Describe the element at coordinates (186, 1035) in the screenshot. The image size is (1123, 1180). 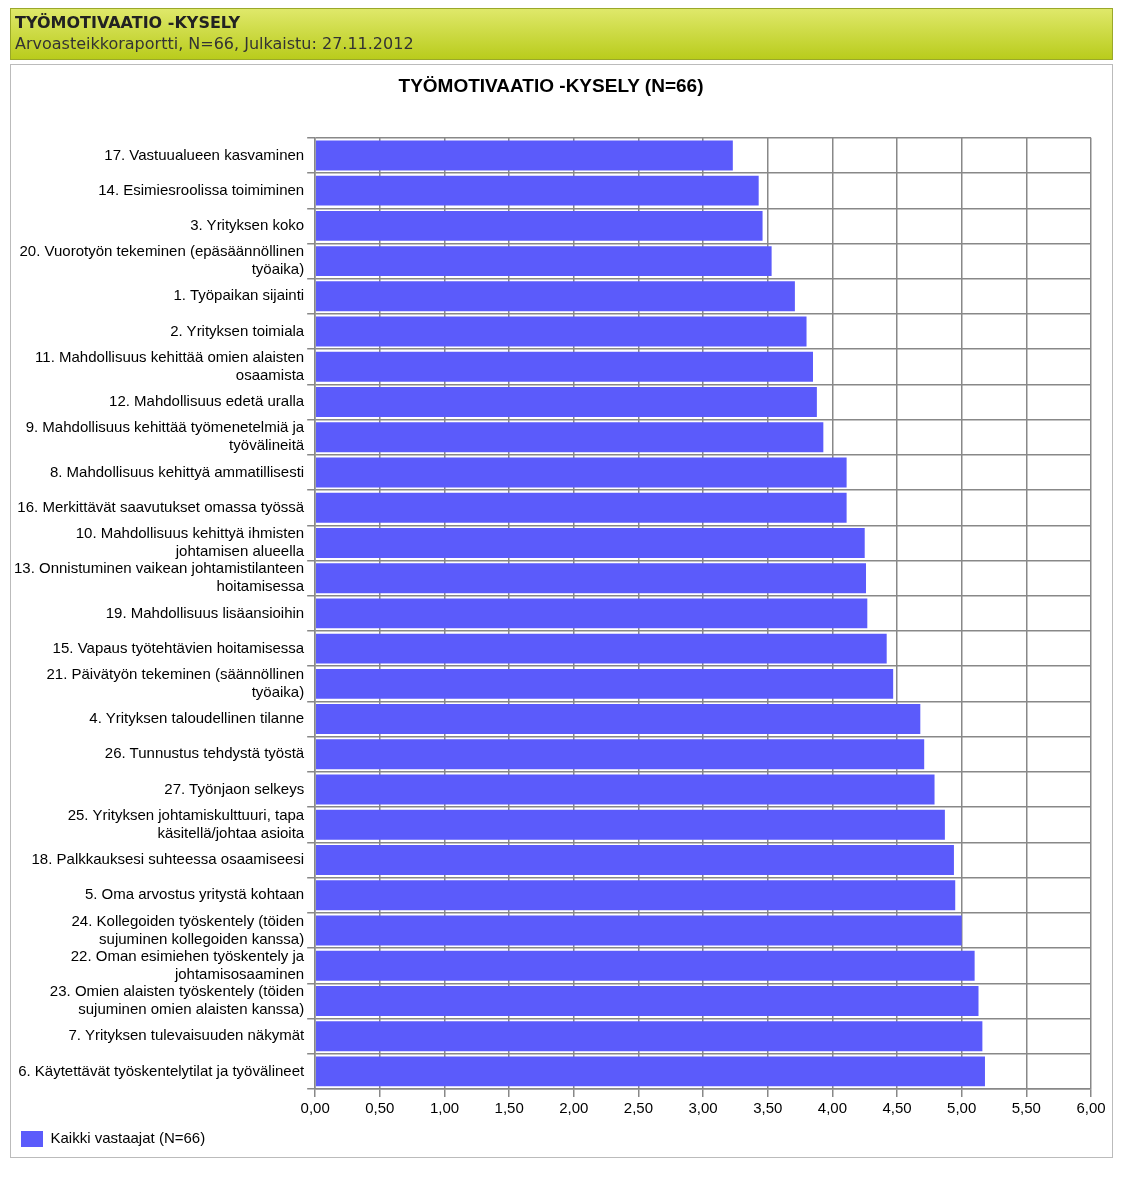
I see `y-tick-label: 7. Yrityksen tulevaisuuden näkymät` at that location.